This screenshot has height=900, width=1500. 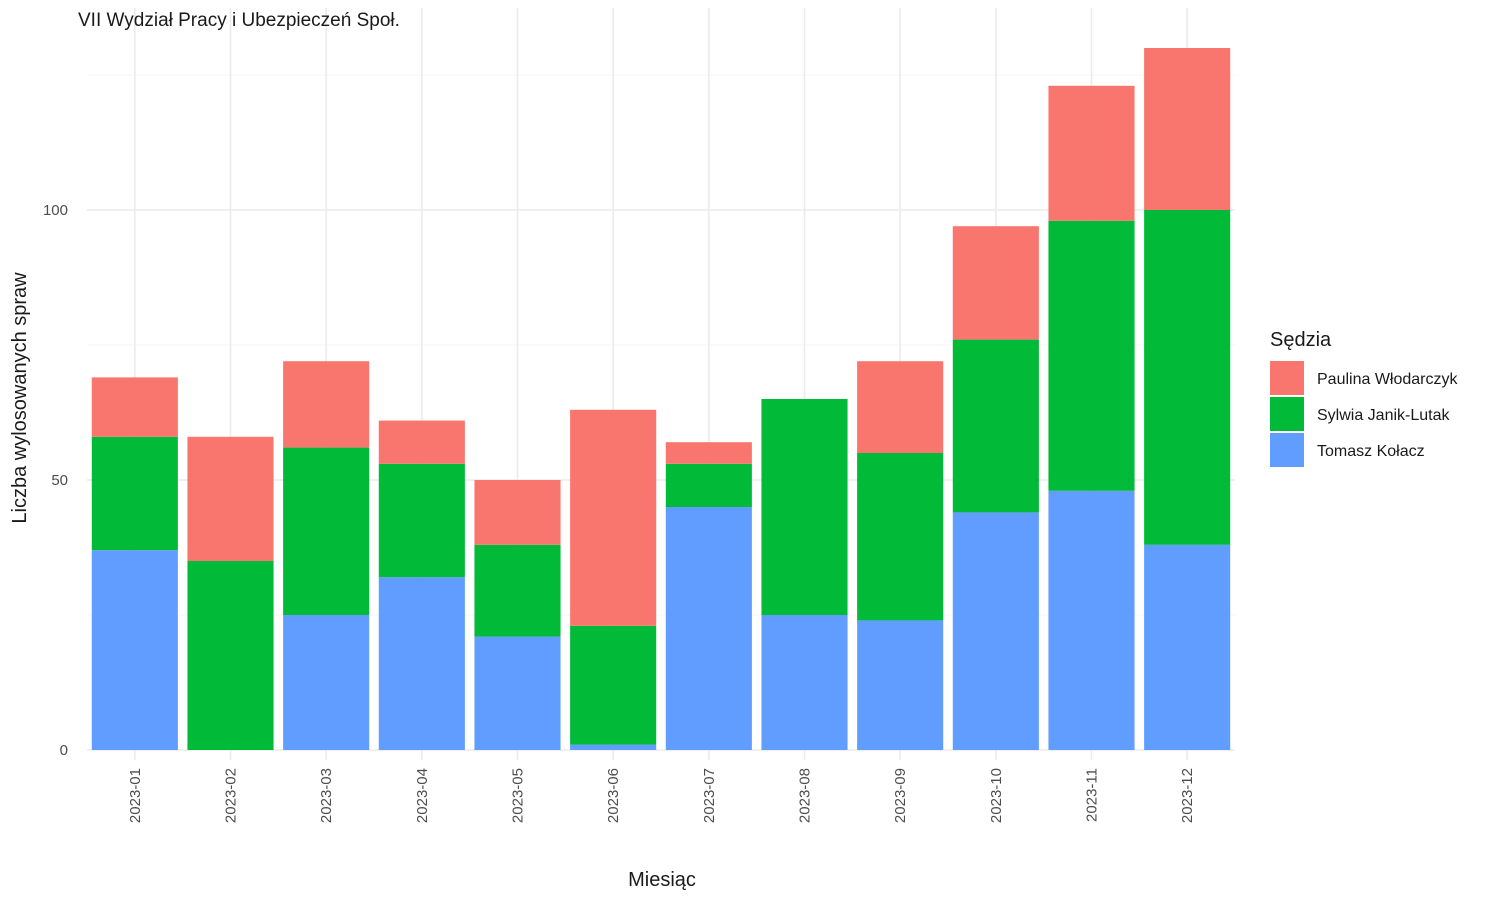 What do you see at coordinates (55, 210) in the screenshot?
I see `y-tick-label: 100` at bounding box center [55, 210].